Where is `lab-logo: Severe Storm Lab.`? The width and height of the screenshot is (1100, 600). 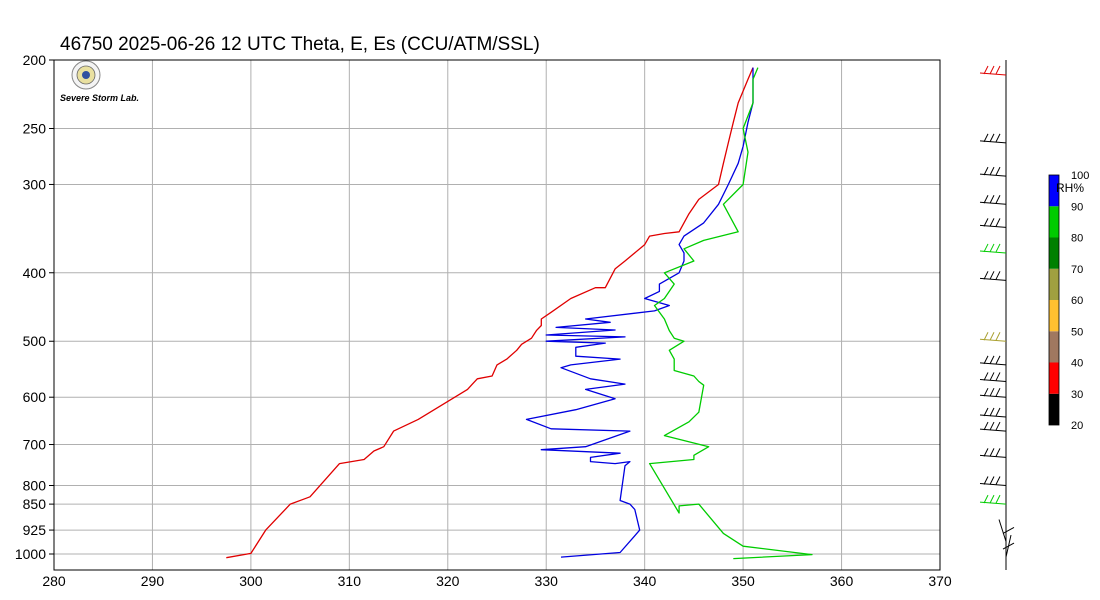 lab-logo: Severe Storm Lab. is located at coordinates (99, 81).